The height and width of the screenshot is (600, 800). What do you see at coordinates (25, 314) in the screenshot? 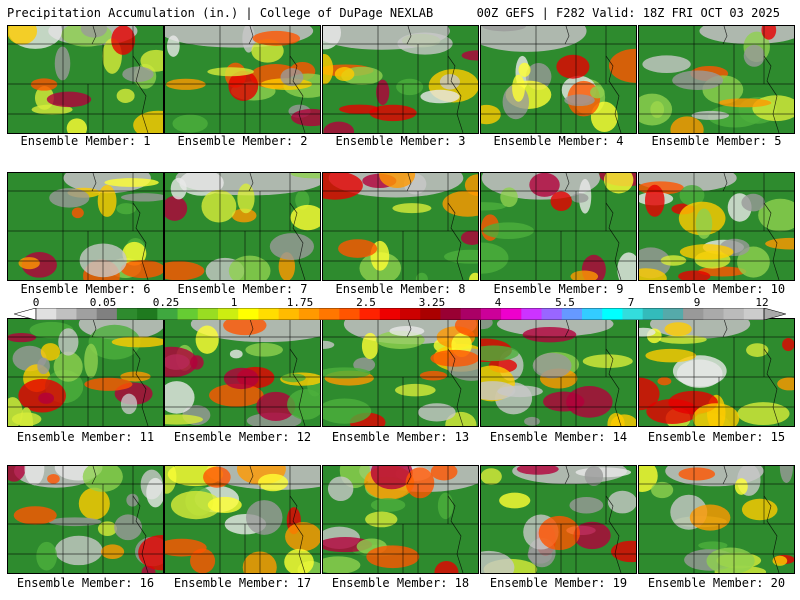
I see `colorbar-min-arrow` at bounding box center [25, 314].